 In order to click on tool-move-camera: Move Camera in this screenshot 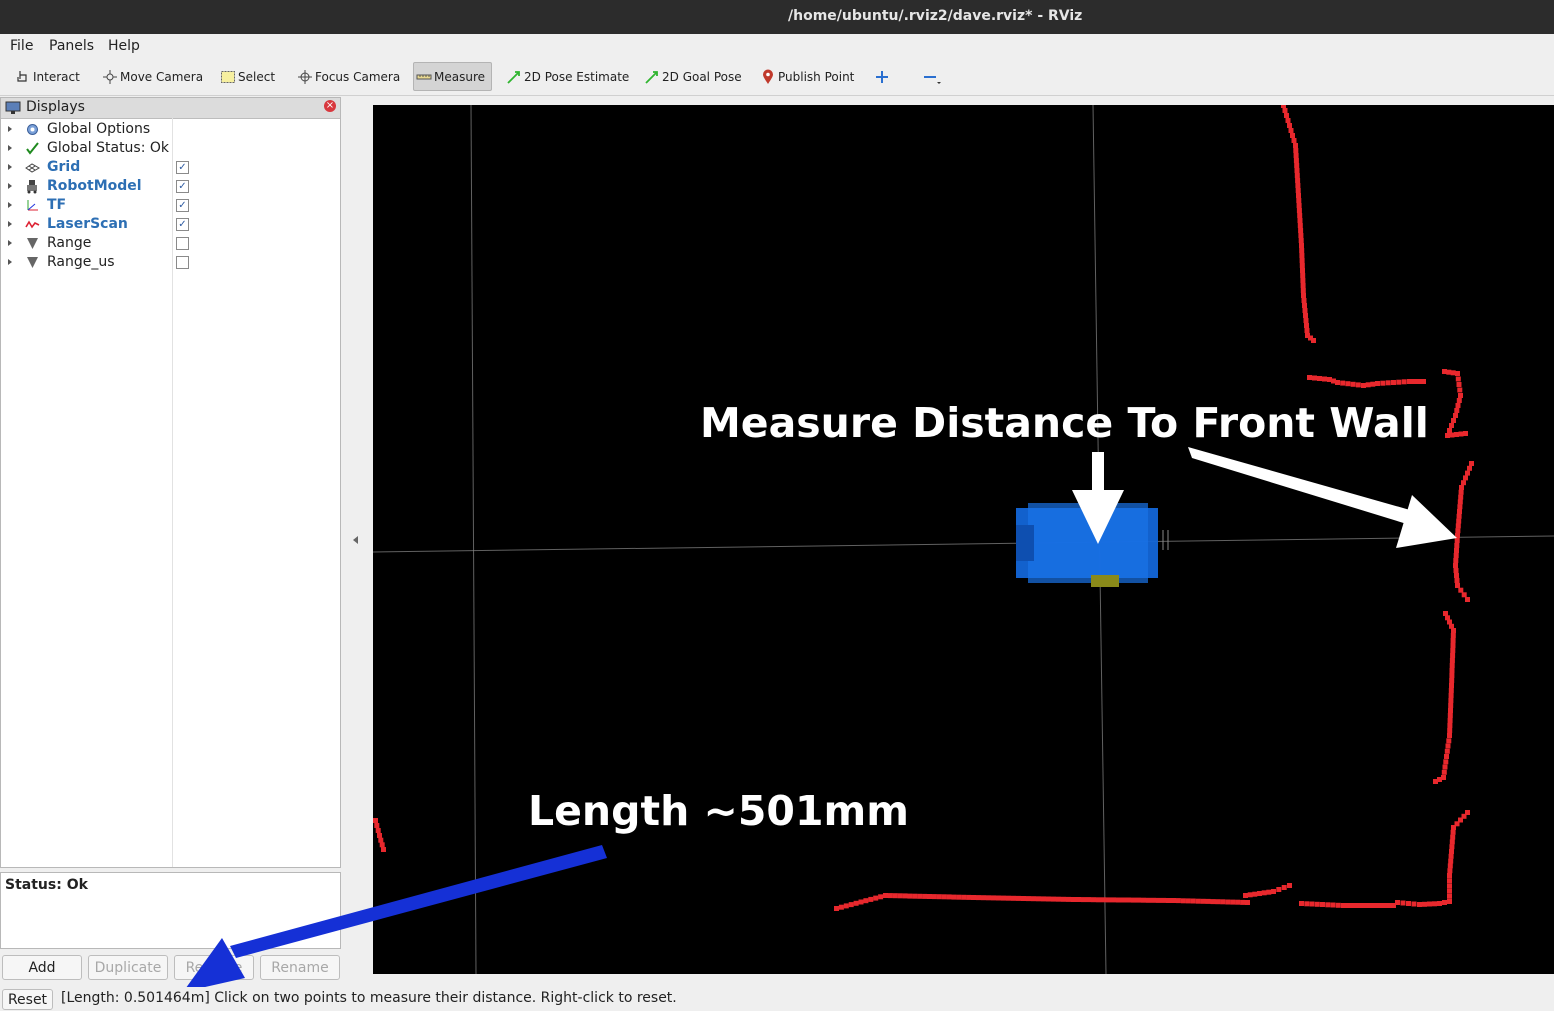, I will do `click(152, 77)`.